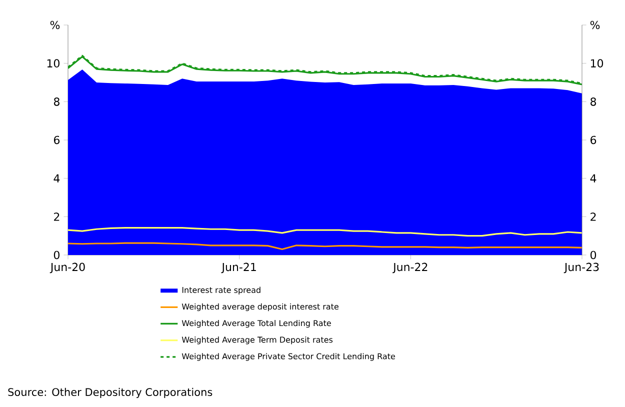 Image resolution: width=625 pixels, height=407 pixels. I want to click on y2-tick-label: 0, so click(593, 255).